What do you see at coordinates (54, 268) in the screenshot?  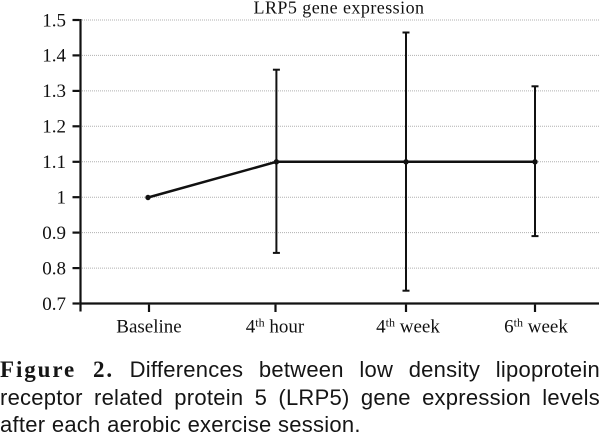 I see `svg-text: 0.8` at bounding box center [54, 268].